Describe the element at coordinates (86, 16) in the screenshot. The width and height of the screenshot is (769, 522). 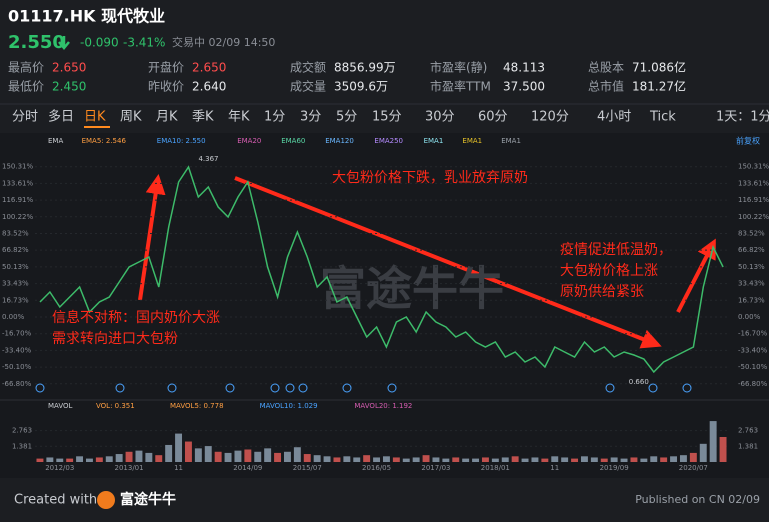
I see `symbol: 01117.HK 现代牧业` at that location.